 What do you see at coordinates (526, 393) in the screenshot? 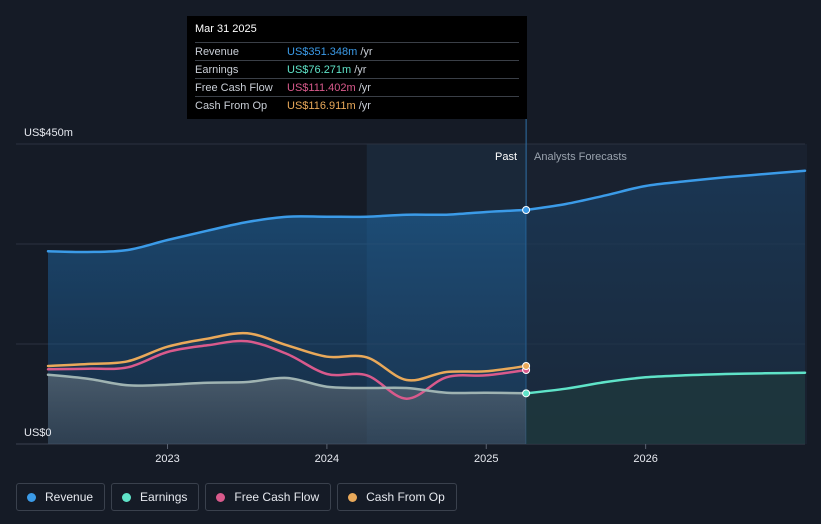
I see `earnings-point` at bounding box center [526, 393].